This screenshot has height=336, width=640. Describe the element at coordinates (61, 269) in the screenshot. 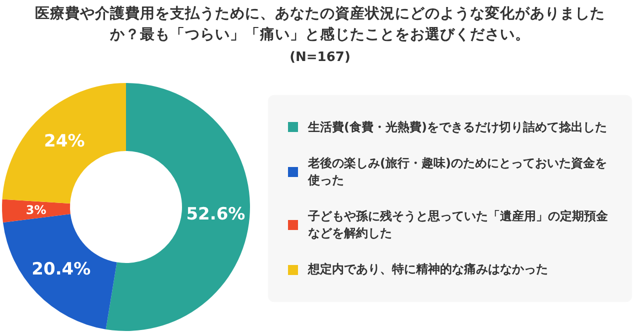

I see `data-label: 20.4%` at that location.